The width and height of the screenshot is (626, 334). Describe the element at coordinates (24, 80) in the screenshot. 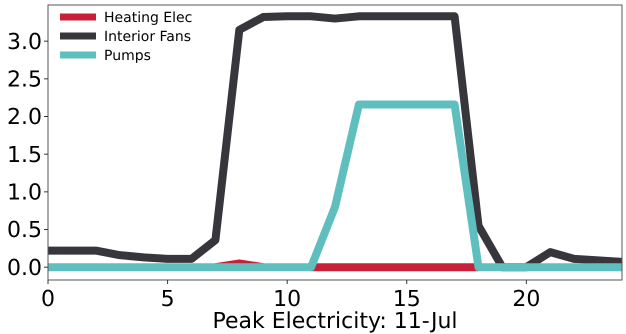

I see `y-tick-label: 2.5` at that location.